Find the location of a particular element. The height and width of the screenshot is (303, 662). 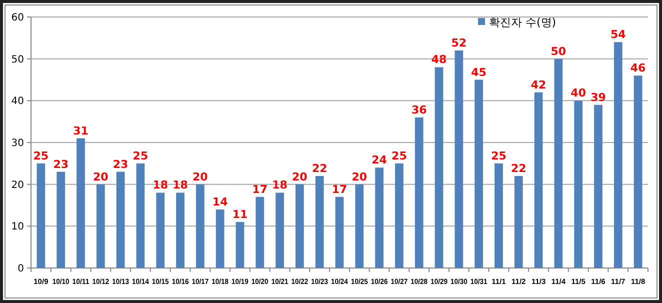

data-label: 50 is located at coordinates (558, 51).